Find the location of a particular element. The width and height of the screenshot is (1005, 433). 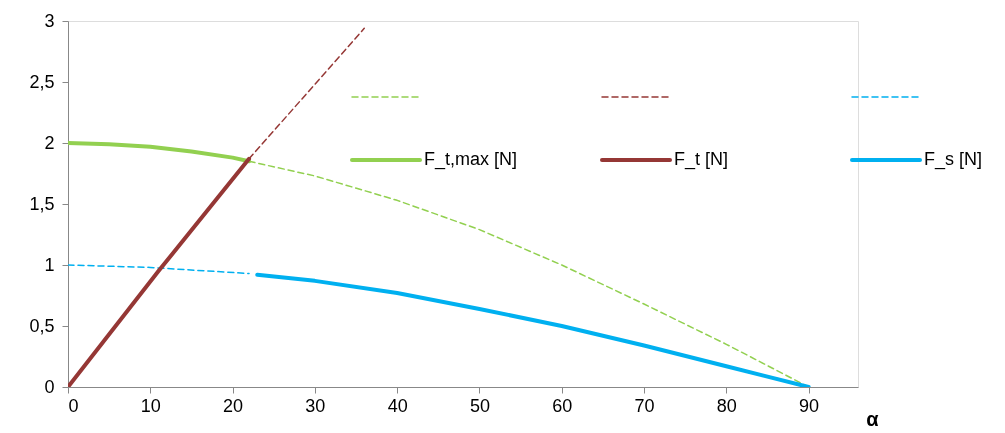

x-axis-title: α is located at coordinates (873, 418).